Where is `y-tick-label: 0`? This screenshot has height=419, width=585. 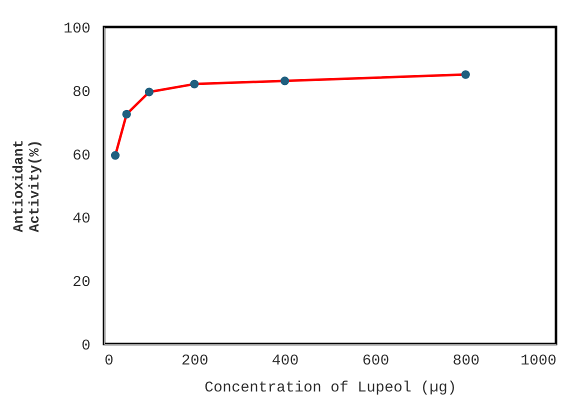 y-tick-label: 0 is located at coordinates (85, 346).